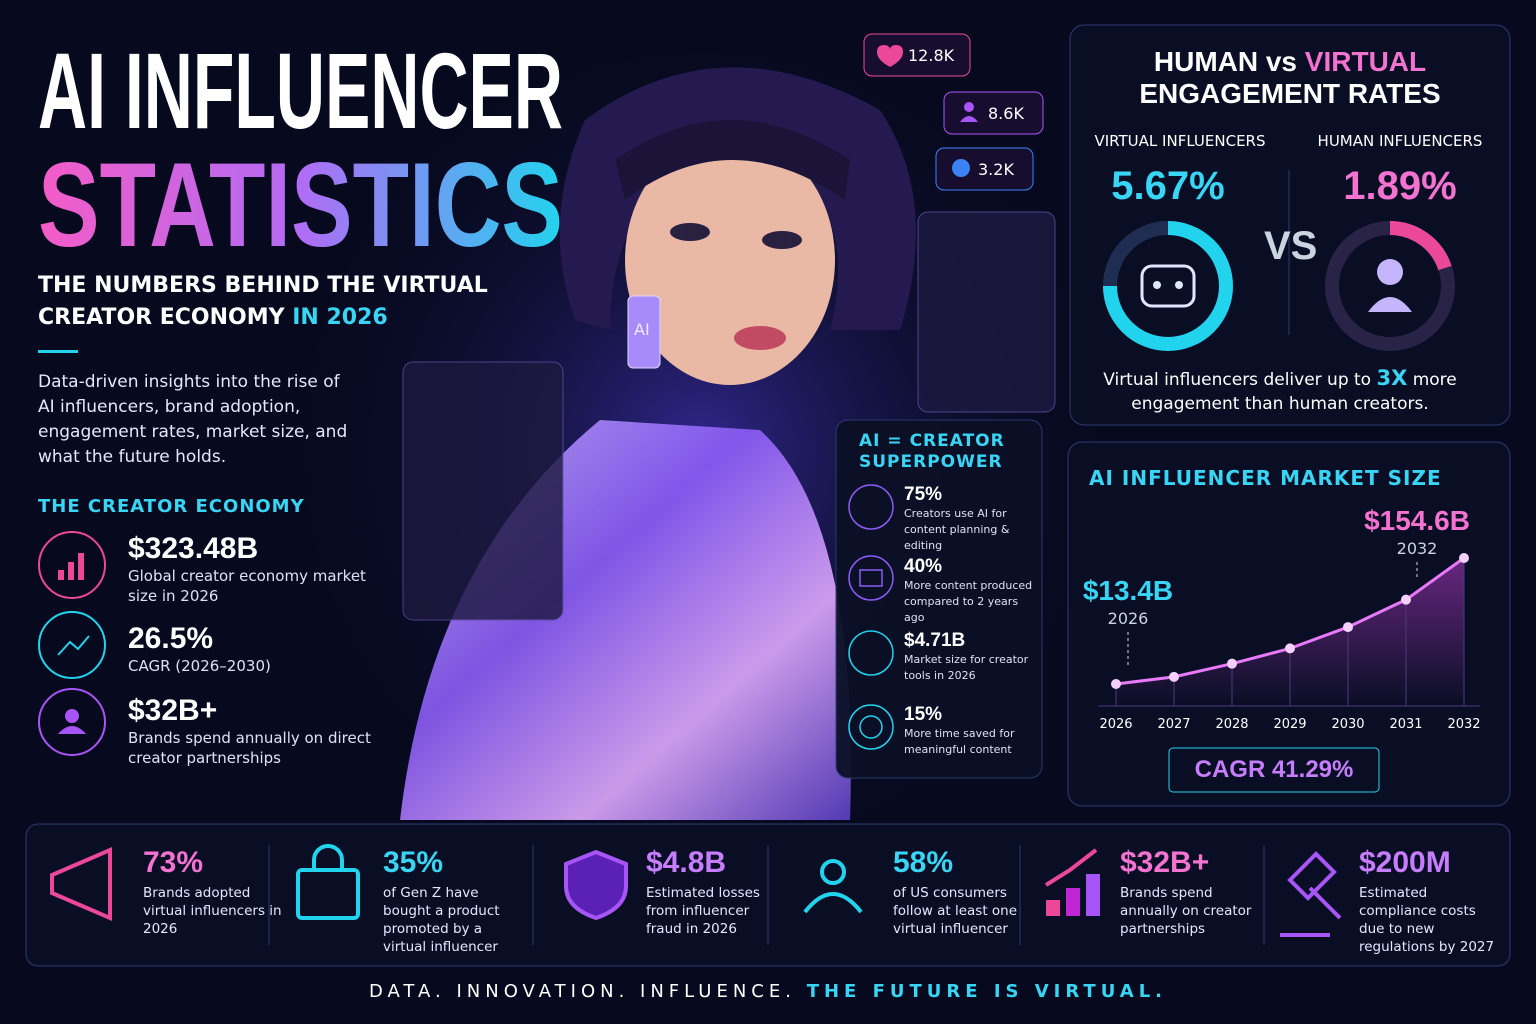 The height and width of the screenshot is (1024, 1536). I want to click on followers: 8.6K, so click(1006, 113).